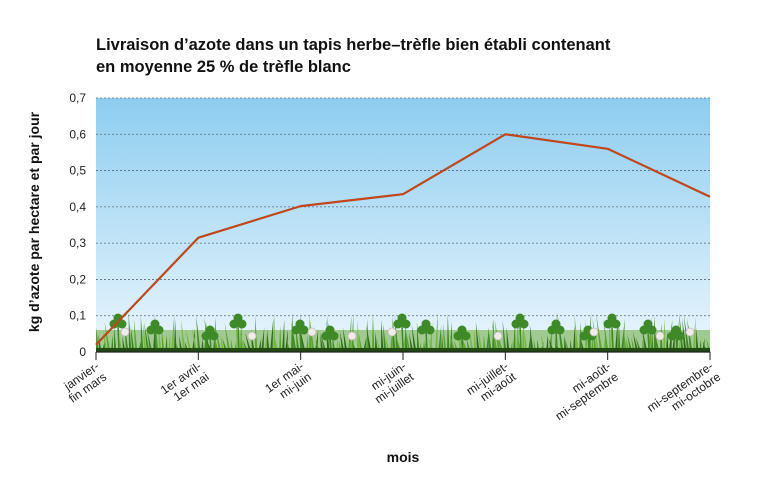 The height and width of the screenshot is (494, 780). I want to click on grass-base, so click(403, 350).